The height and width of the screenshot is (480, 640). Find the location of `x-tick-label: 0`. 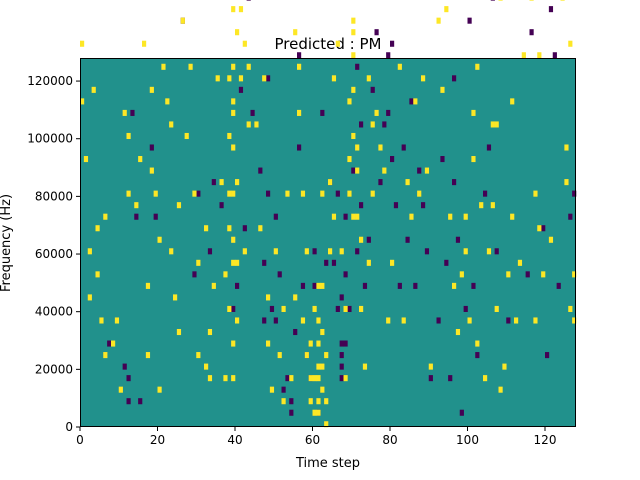

x-tick-label: 0 is located at coordinates (80, 440).